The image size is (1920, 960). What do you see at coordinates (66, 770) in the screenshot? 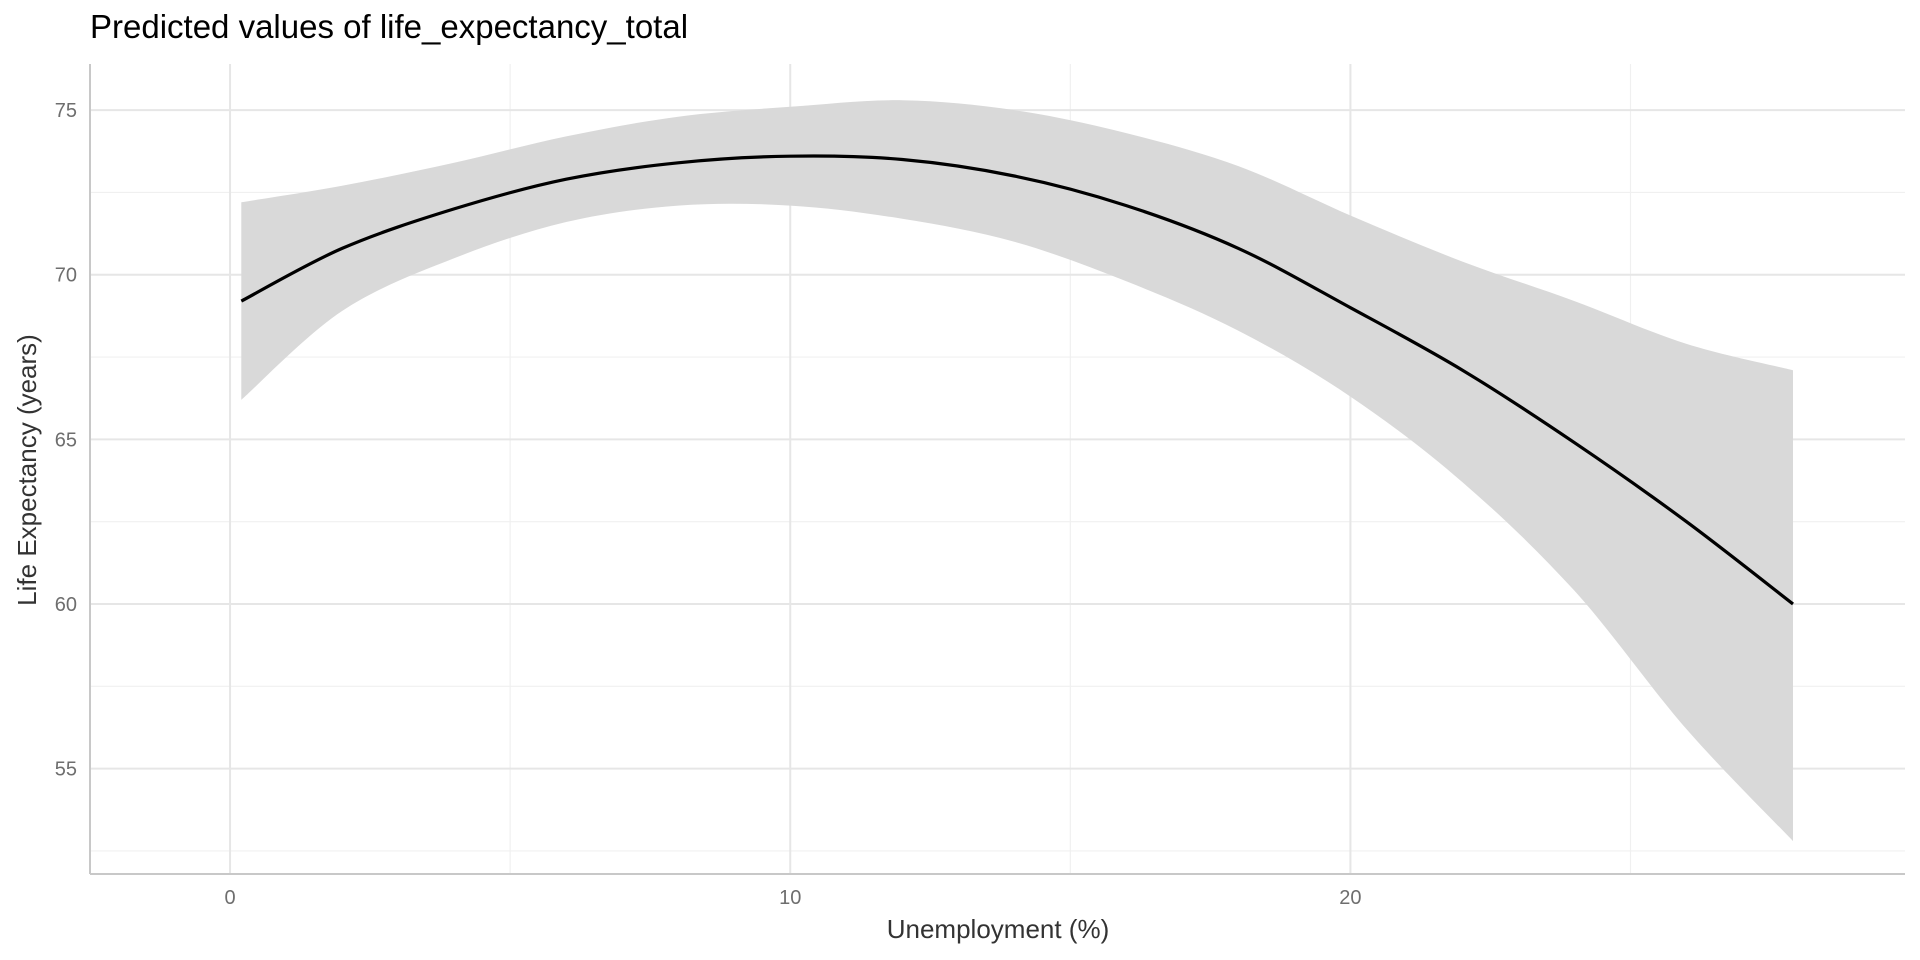
I see `y-tick-label: 55` at bounding box center [66, 770].